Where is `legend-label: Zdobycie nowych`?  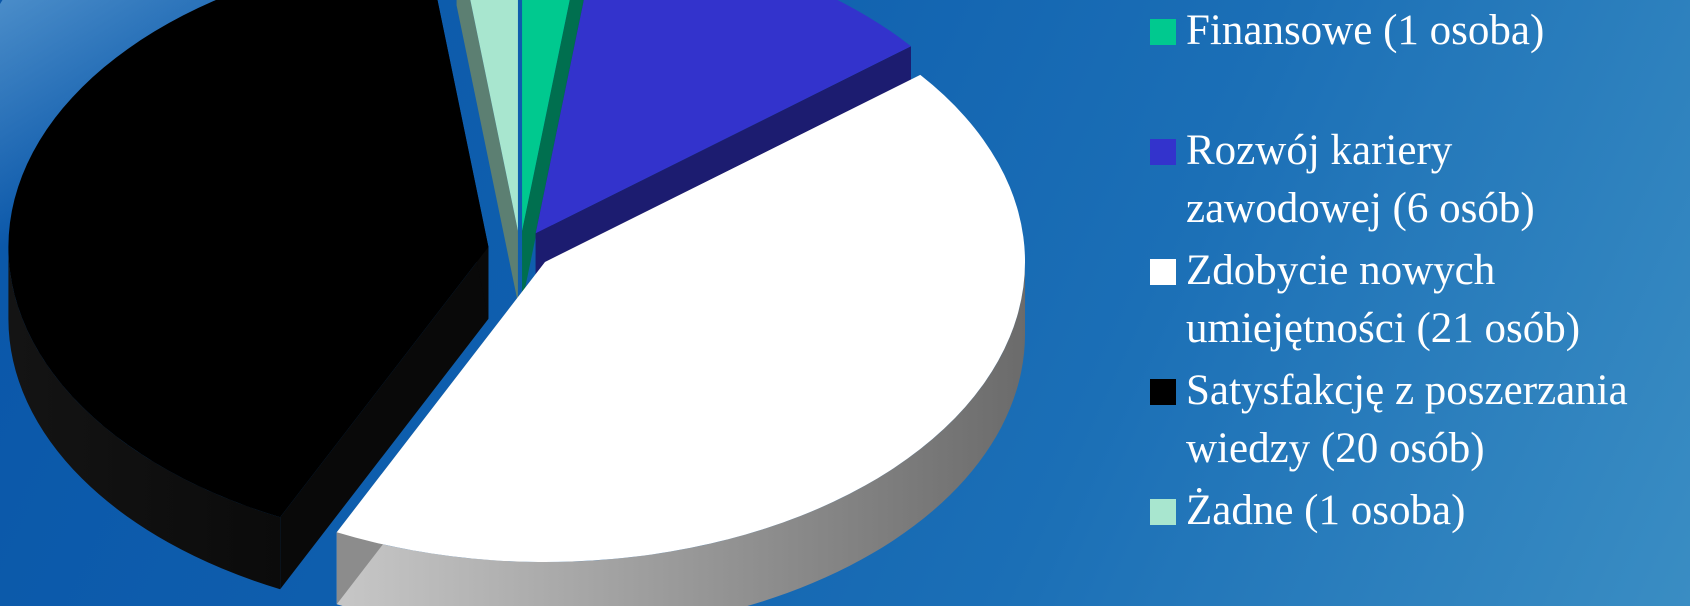
legend-label: Zdobycie nowych is located at coordinates (1341, 270).